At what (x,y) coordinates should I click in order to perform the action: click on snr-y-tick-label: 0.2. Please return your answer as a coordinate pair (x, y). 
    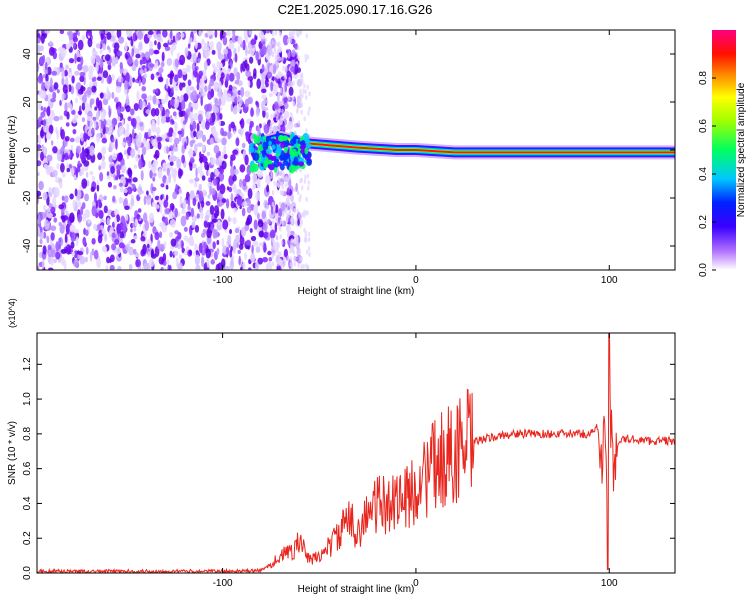
    Looking at the image, I should click on (27, 538).